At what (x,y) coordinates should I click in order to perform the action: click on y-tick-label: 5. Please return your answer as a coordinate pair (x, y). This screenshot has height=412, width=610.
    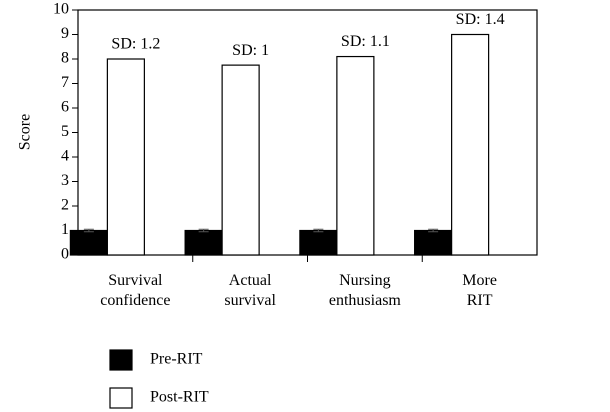
    Looking at the image, I should click on (65, 131).